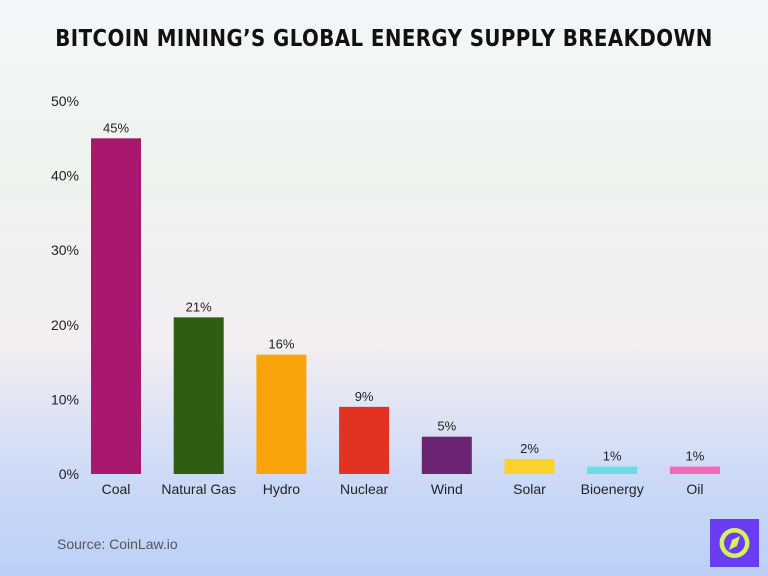 The image size is (768, 576). What do you see at coordinates (117, 544) in the screenshot?
I see `source-note: Source: CoinLaw.io` at bounding box center [117, 544].